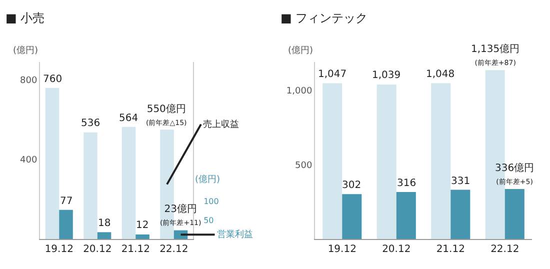  Describe the element at coordinates (386, 75) in the screenshot. I see `data-label: 1,039` at that location.